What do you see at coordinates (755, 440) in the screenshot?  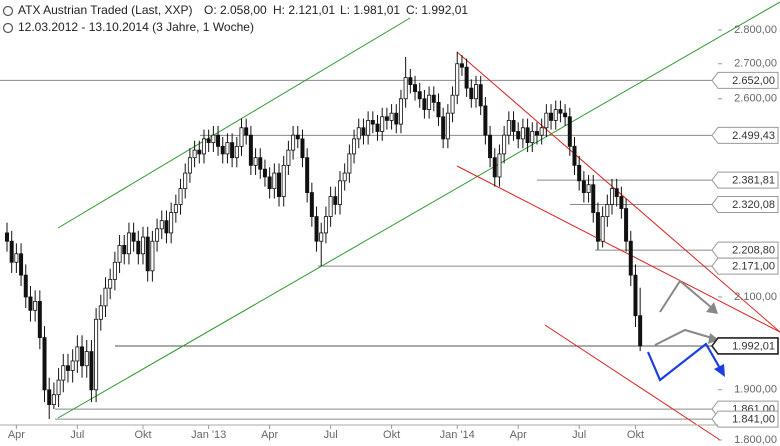 I see `y-tick-label: 1.800,00` at bounding box center [755, 440].